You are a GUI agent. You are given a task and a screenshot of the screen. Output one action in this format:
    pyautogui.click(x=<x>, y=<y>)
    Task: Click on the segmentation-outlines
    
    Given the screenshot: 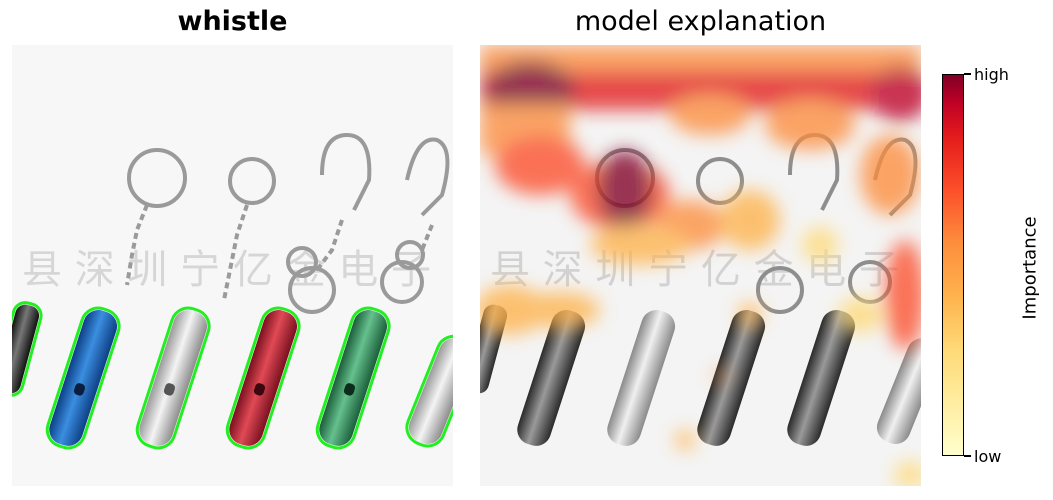 What is the action you would take?
    pyautogui.click(x=232, y=375)
    